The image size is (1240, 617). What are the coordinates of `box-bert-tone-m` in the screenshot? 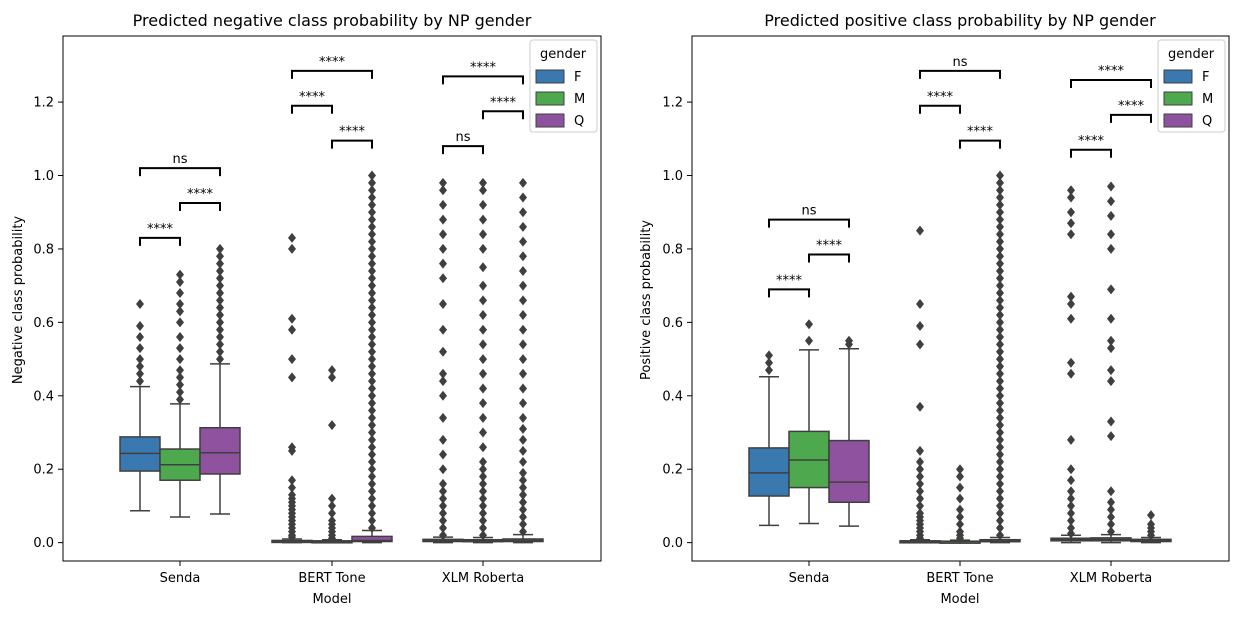 It's located at (960, 504).